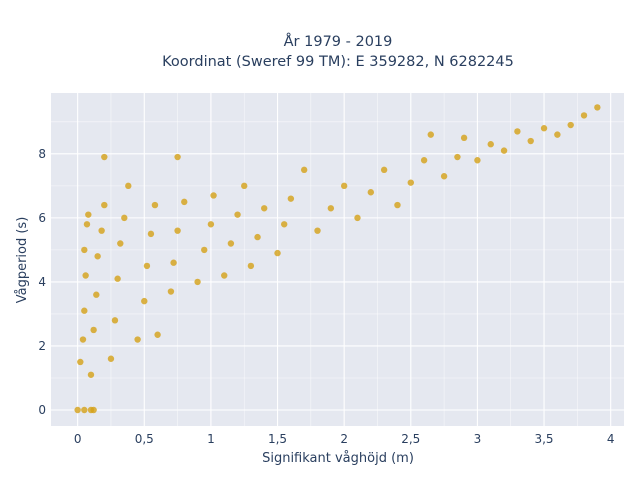  Describe the element at coordinates (211, 439) in the screenshot. I see `x-tick-label: 1` at that location.